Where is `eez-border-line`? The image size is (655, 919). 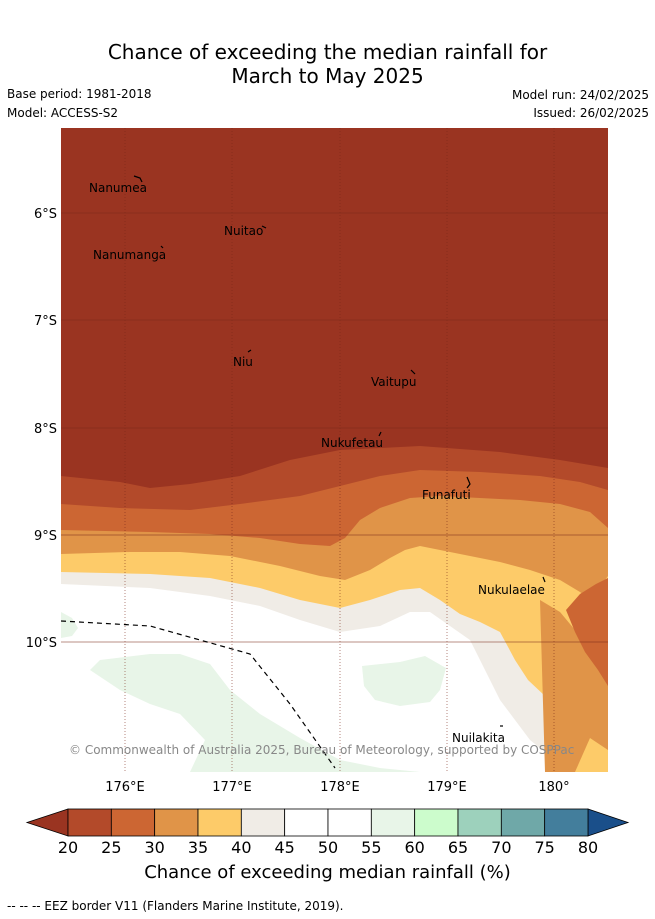 eez-border-line is located at coordinates (198, 694).